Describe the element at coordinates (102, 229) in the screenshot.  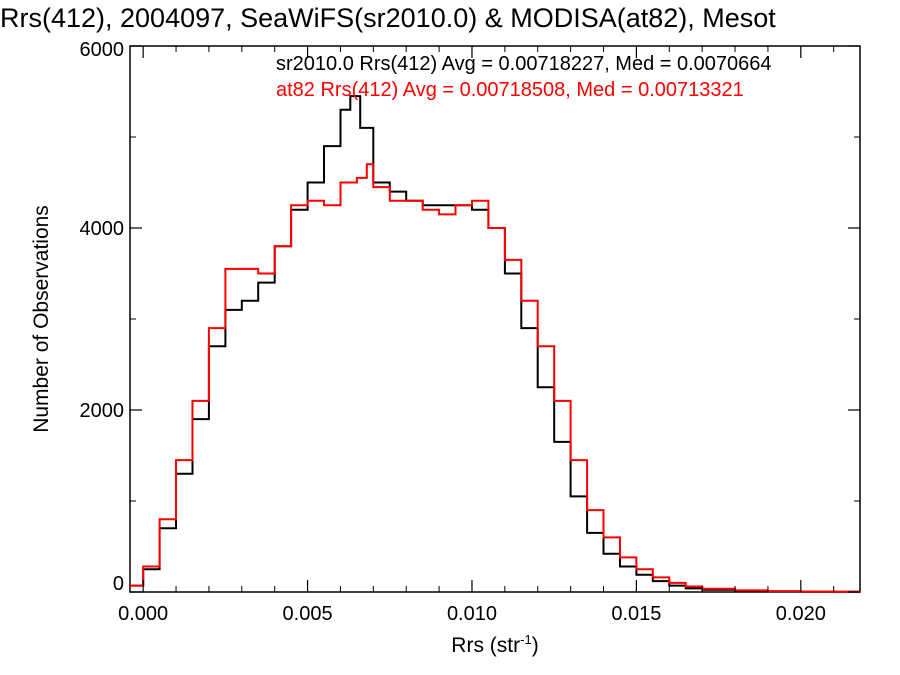
I see `y-tick-label: 4000` at that location.